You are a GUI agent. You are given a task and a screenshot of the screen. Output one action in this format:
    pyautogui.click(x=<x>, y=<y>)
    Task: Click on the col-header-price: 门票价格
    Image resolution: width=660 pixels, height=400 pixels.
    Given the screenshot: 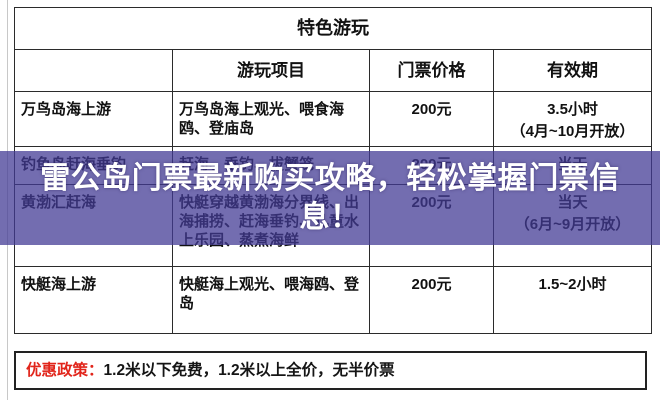 What is the action you would take?
    pyautogui.click(x=431, y=70)
    